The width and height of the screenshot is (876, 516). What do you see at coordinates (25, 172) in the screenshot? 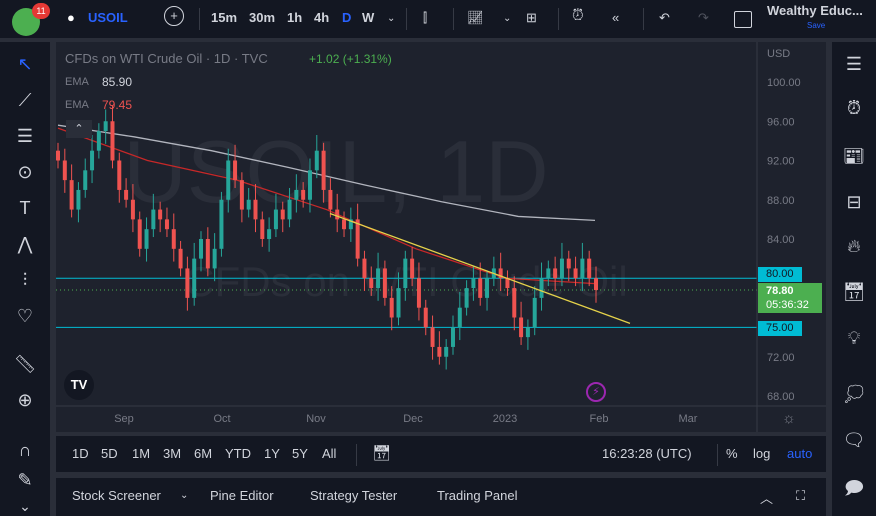
I see `patterns-icon: ⊙` at bounding box center [25, 172].